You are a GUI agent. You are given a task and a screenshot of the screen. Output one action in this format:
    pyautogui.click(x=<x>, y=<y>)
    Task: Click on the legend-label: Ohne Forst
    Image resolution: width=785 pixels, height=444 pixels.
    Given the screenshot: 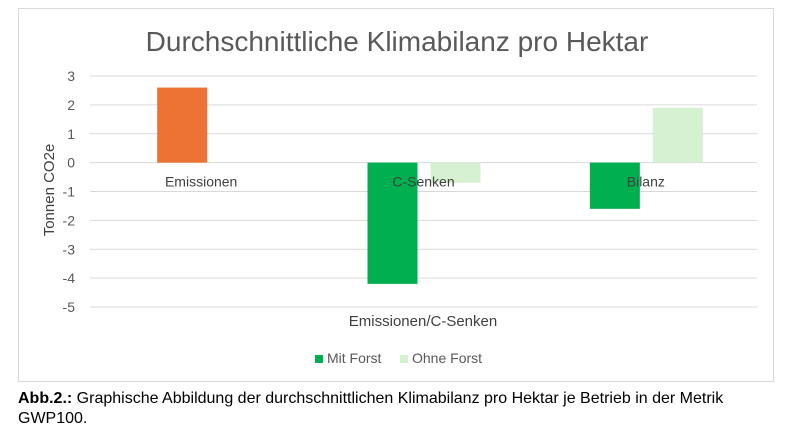 What is the action you would take?
    pyautogui.click(x=447, y=358)
    